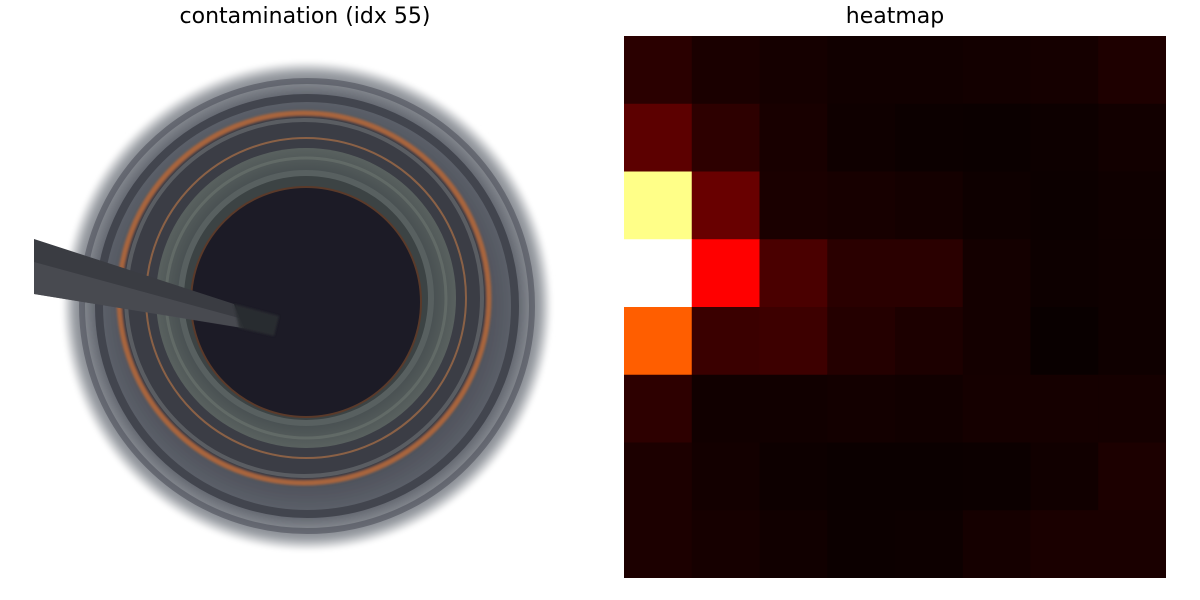 The width and height of the screenshot is (1200, 600). What do you see at coordinates (861, 408) in the screenshot?
I see `heatmap-cell-r5-c3` at bounding box center [861, 408].